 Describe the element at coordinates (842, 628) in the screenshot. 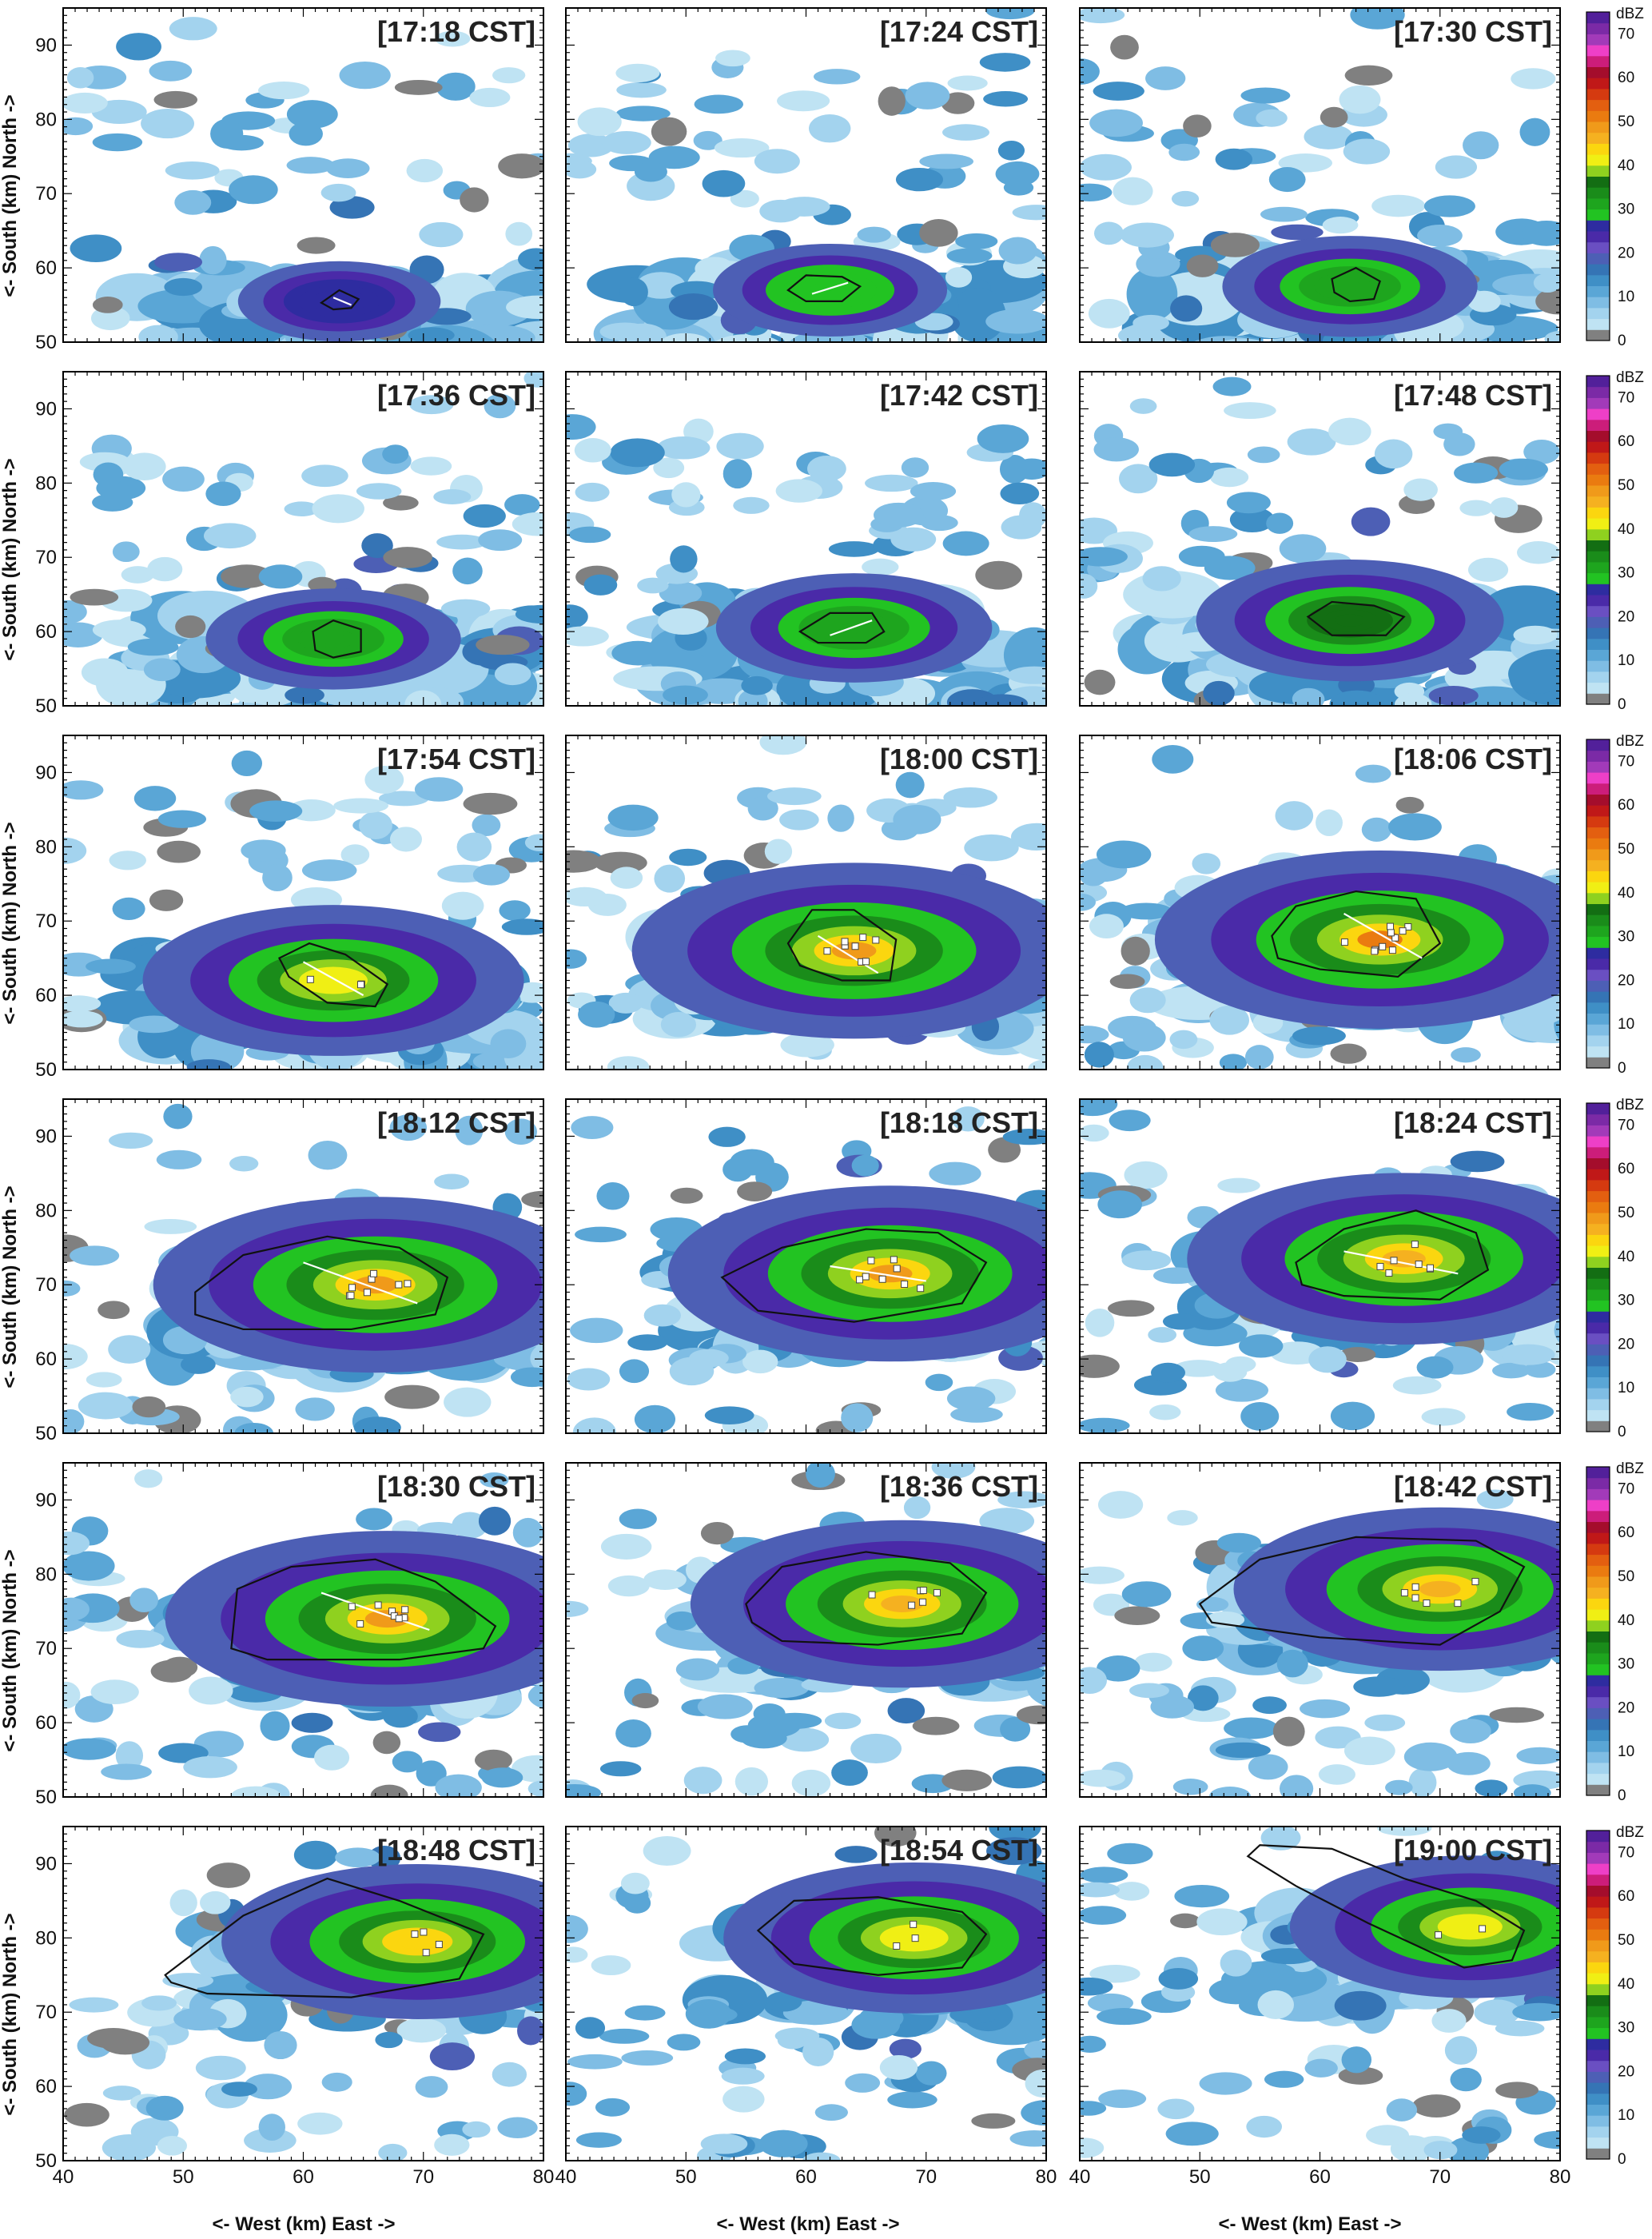

I see `storm-outline` at that location.